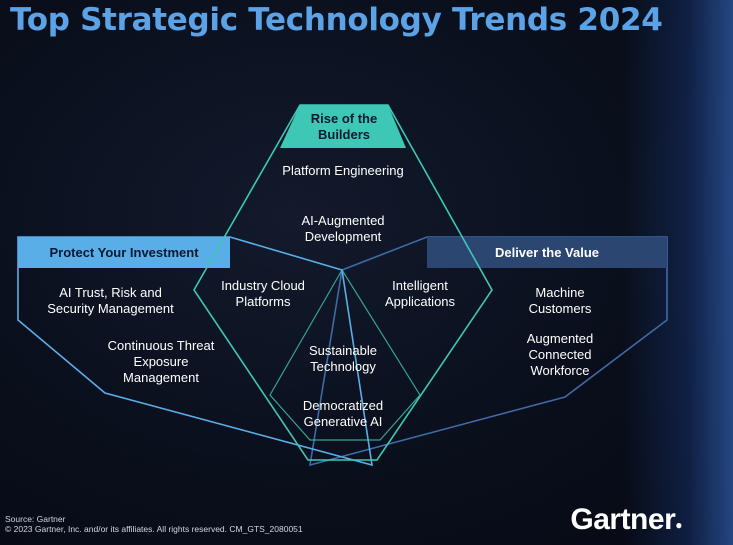 This screenshot has height=545, width=733. I want to click on rise-builders-header-bg, so click(343, 126).